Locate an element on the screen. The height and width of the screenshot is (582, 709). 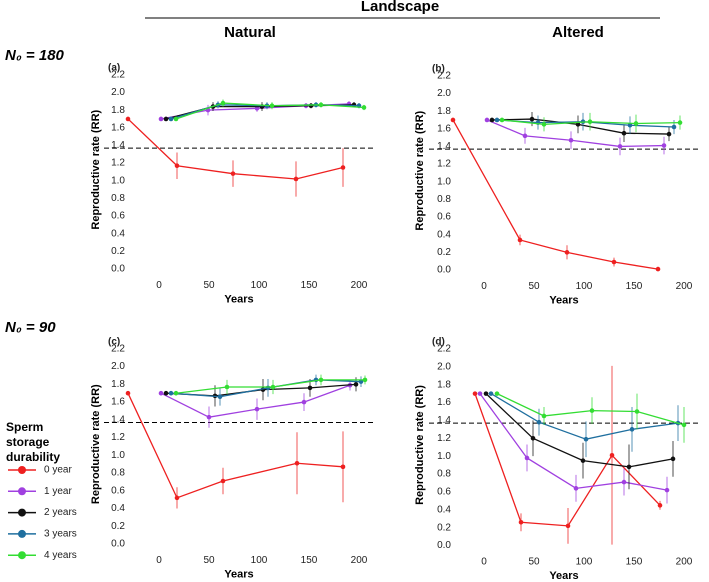
x-tick-label: 100 is located at coordinates (584, 286).